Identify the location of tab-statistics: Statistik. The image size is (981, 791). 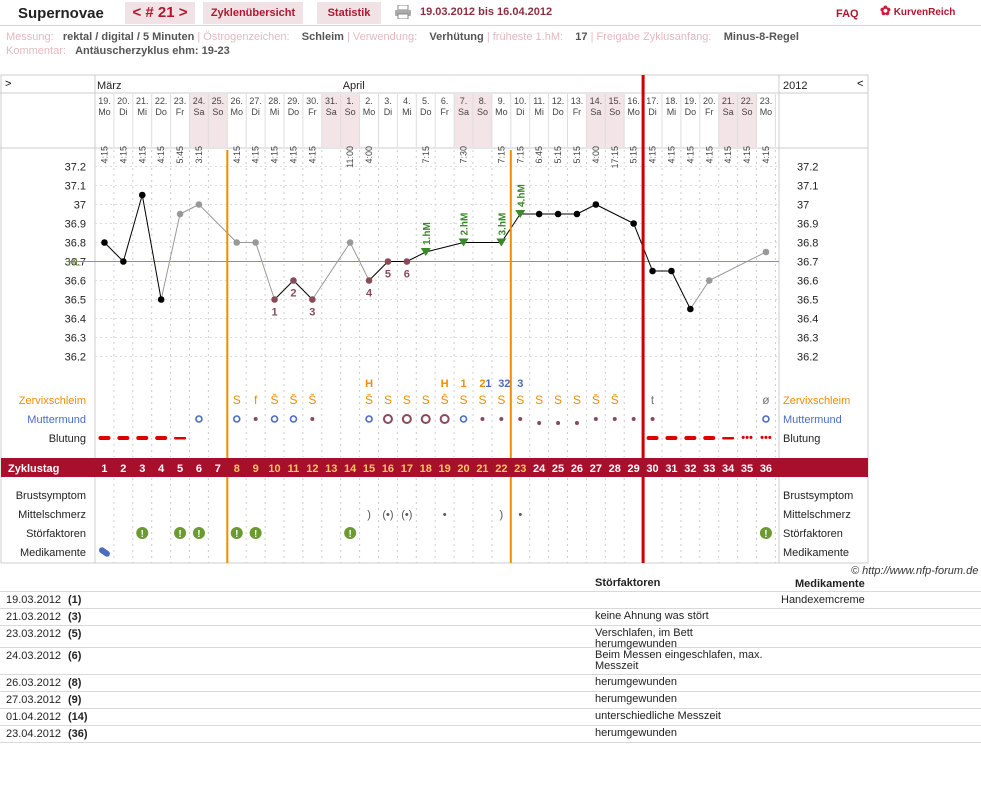
(349, 13).